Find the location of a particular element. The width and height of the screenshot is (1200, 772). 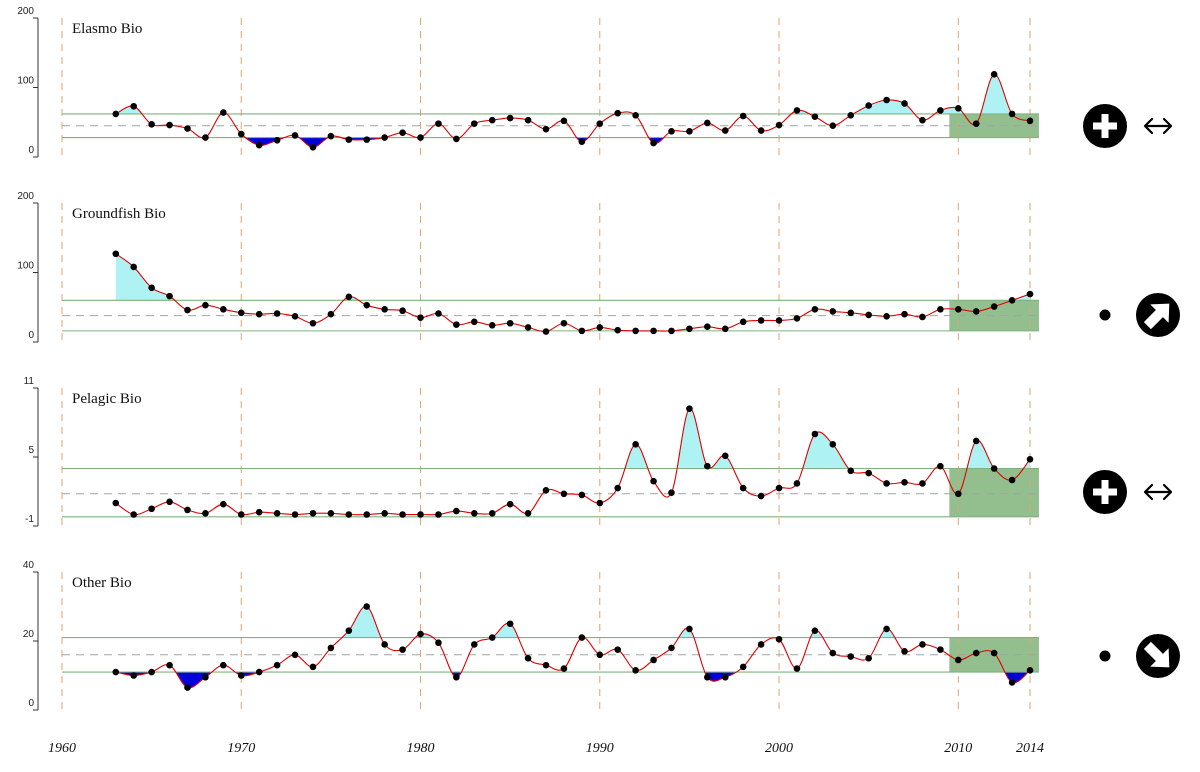

data-point-1993 is located at coordinates (653, 331).